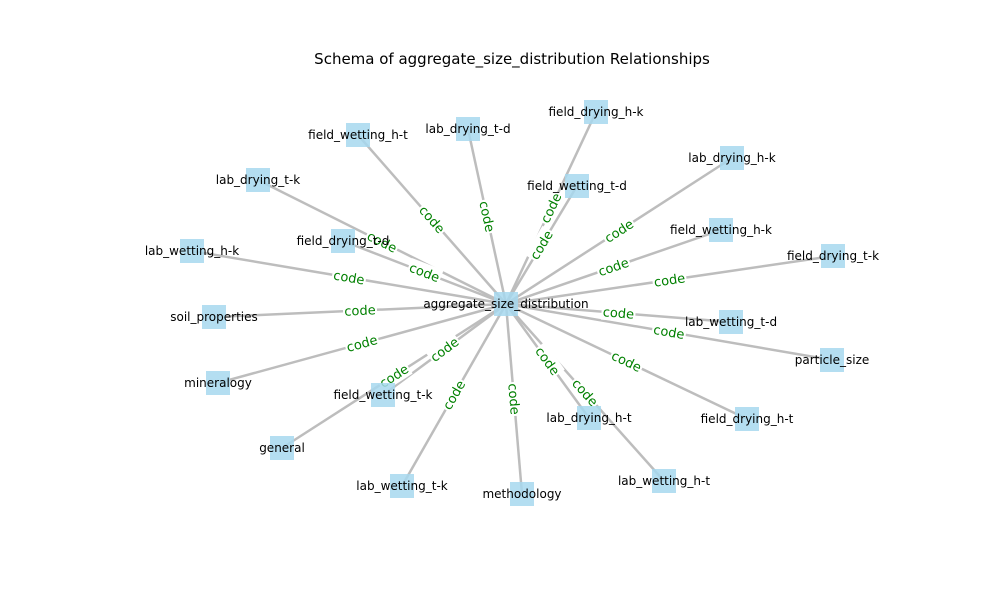 This screenshot has height=600, width=1000. I want to click on node-label: field_drying_h-k, so click(596, 112).